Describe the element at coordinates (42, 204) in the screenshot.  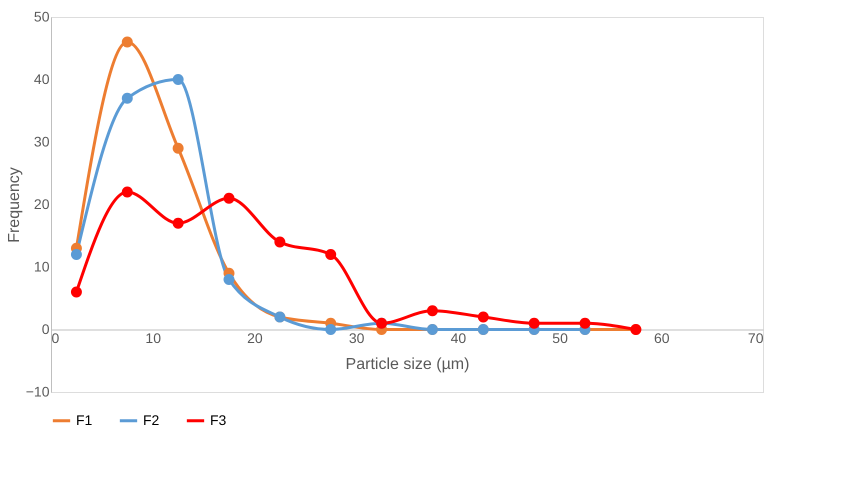
I see `y-tick-label: 20` at that location.